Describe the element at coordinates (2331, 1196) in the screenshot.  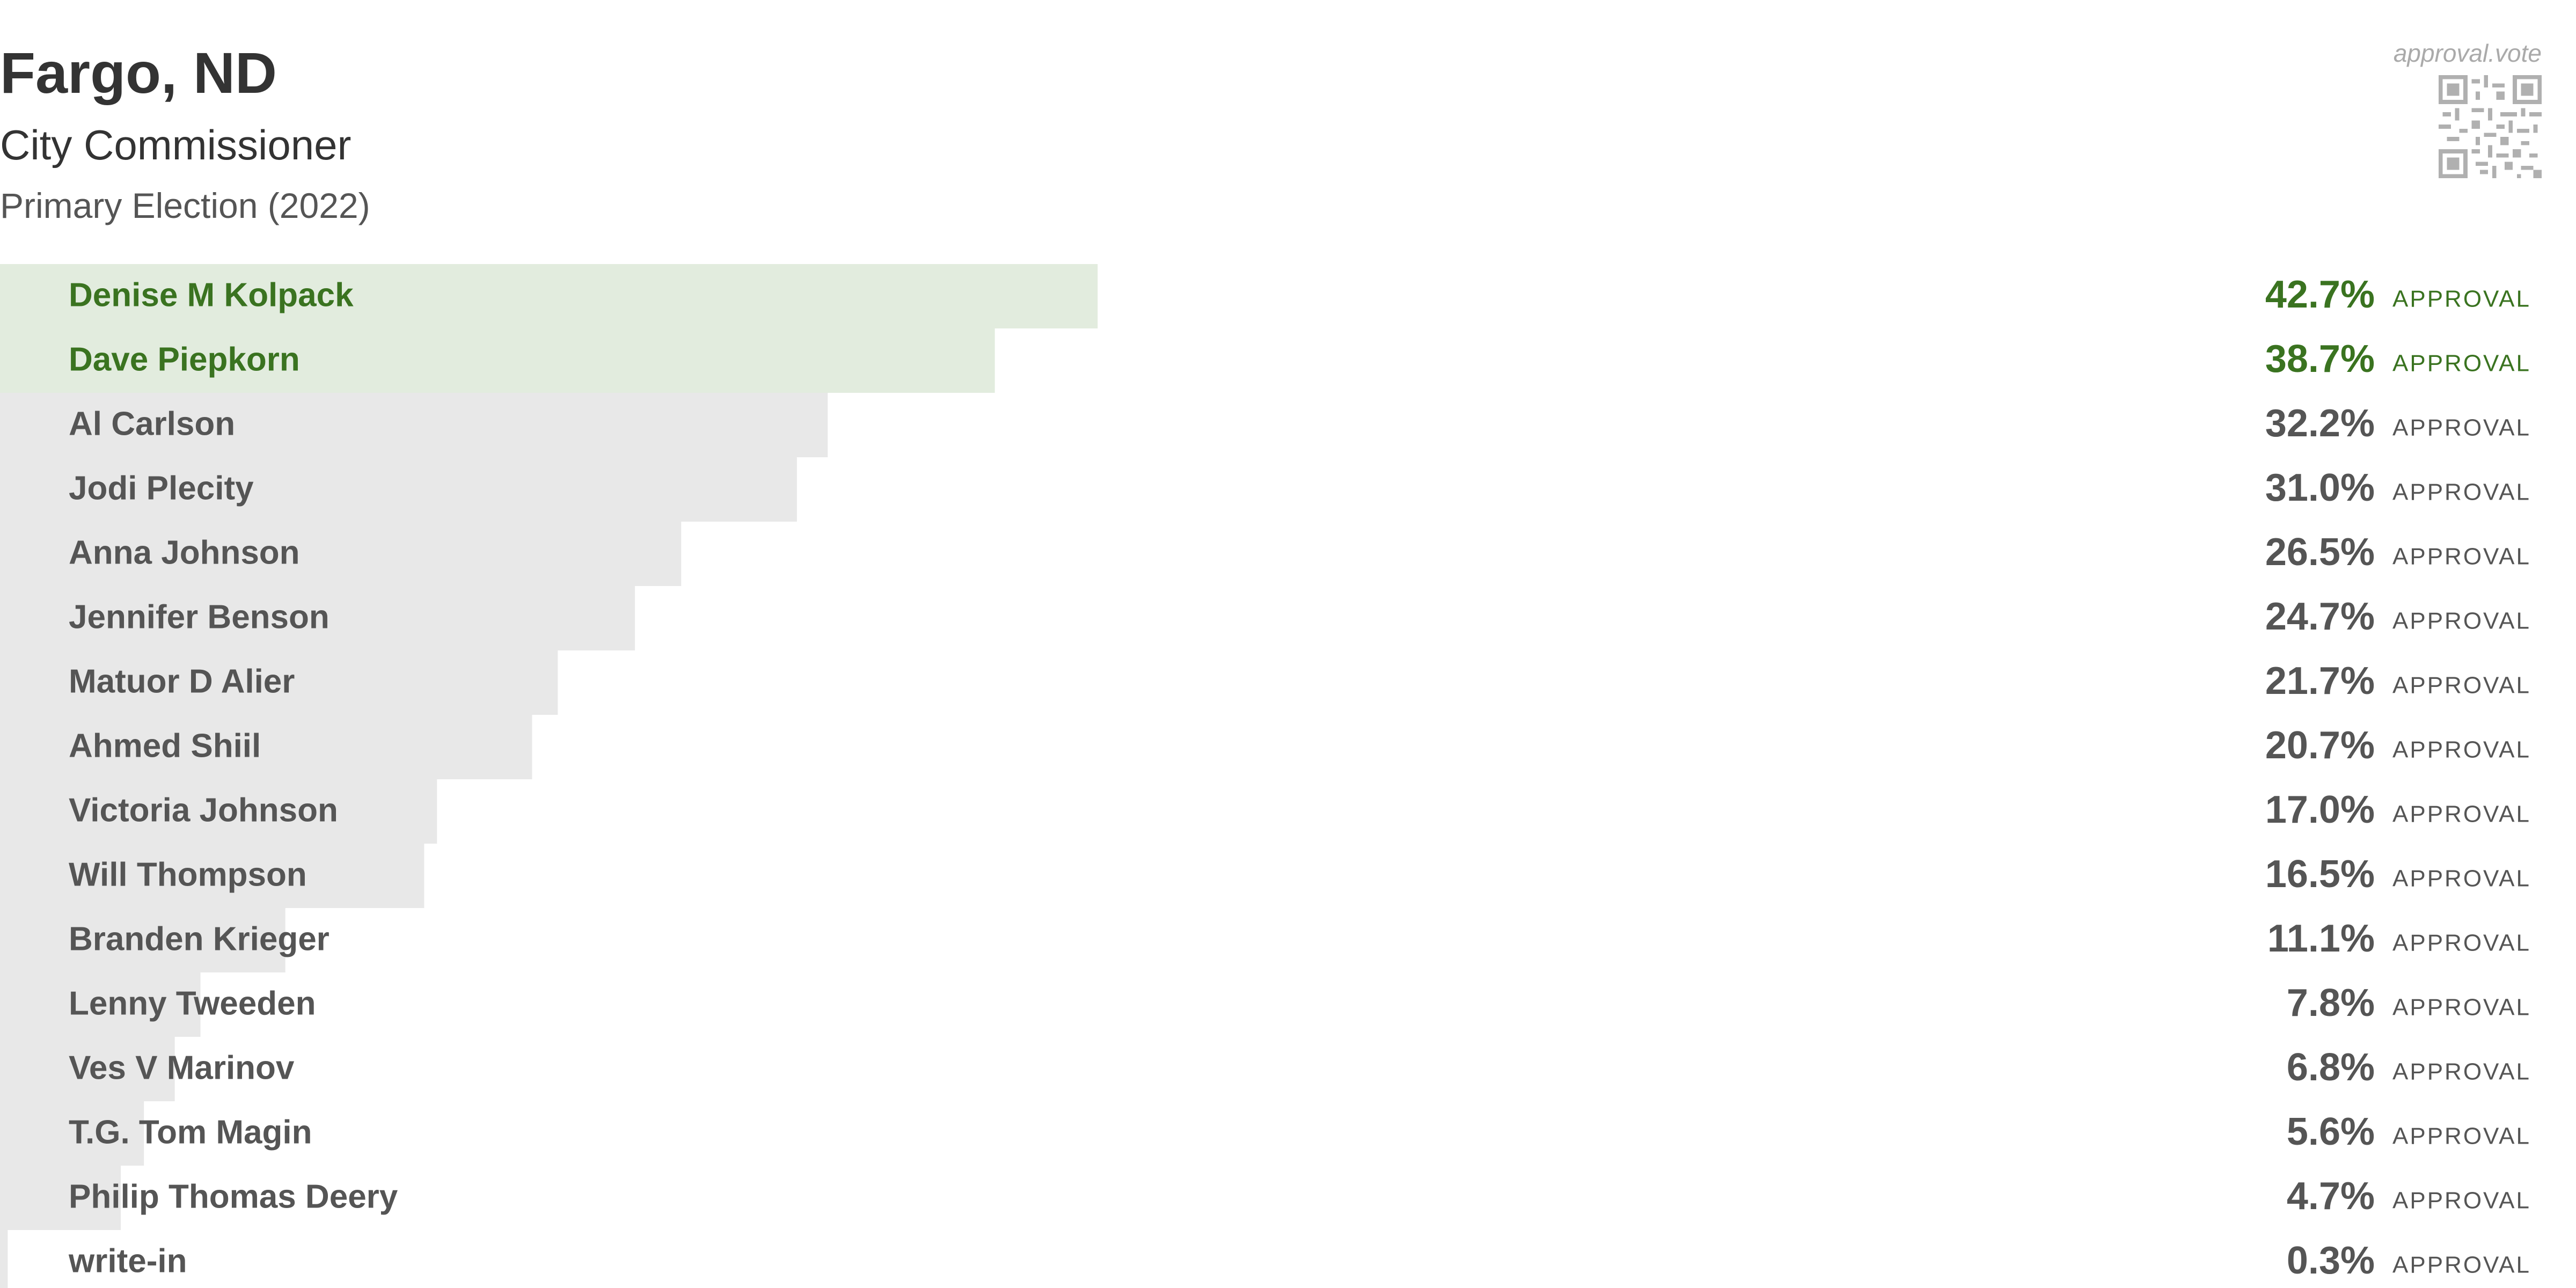
I see `value-label-14: 4.7%` at that location.